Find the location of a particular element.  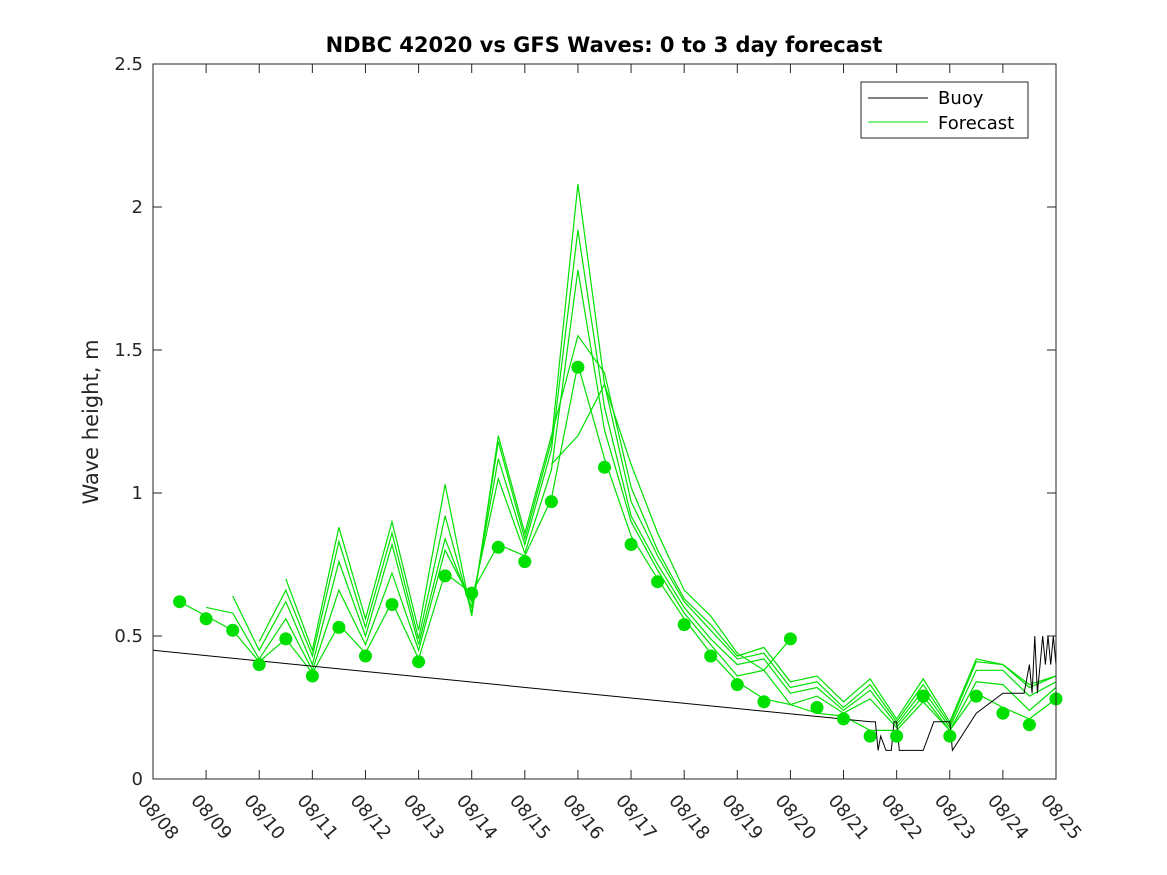

legend-buoy-label: Buoy is located at coordinates (961, 98).